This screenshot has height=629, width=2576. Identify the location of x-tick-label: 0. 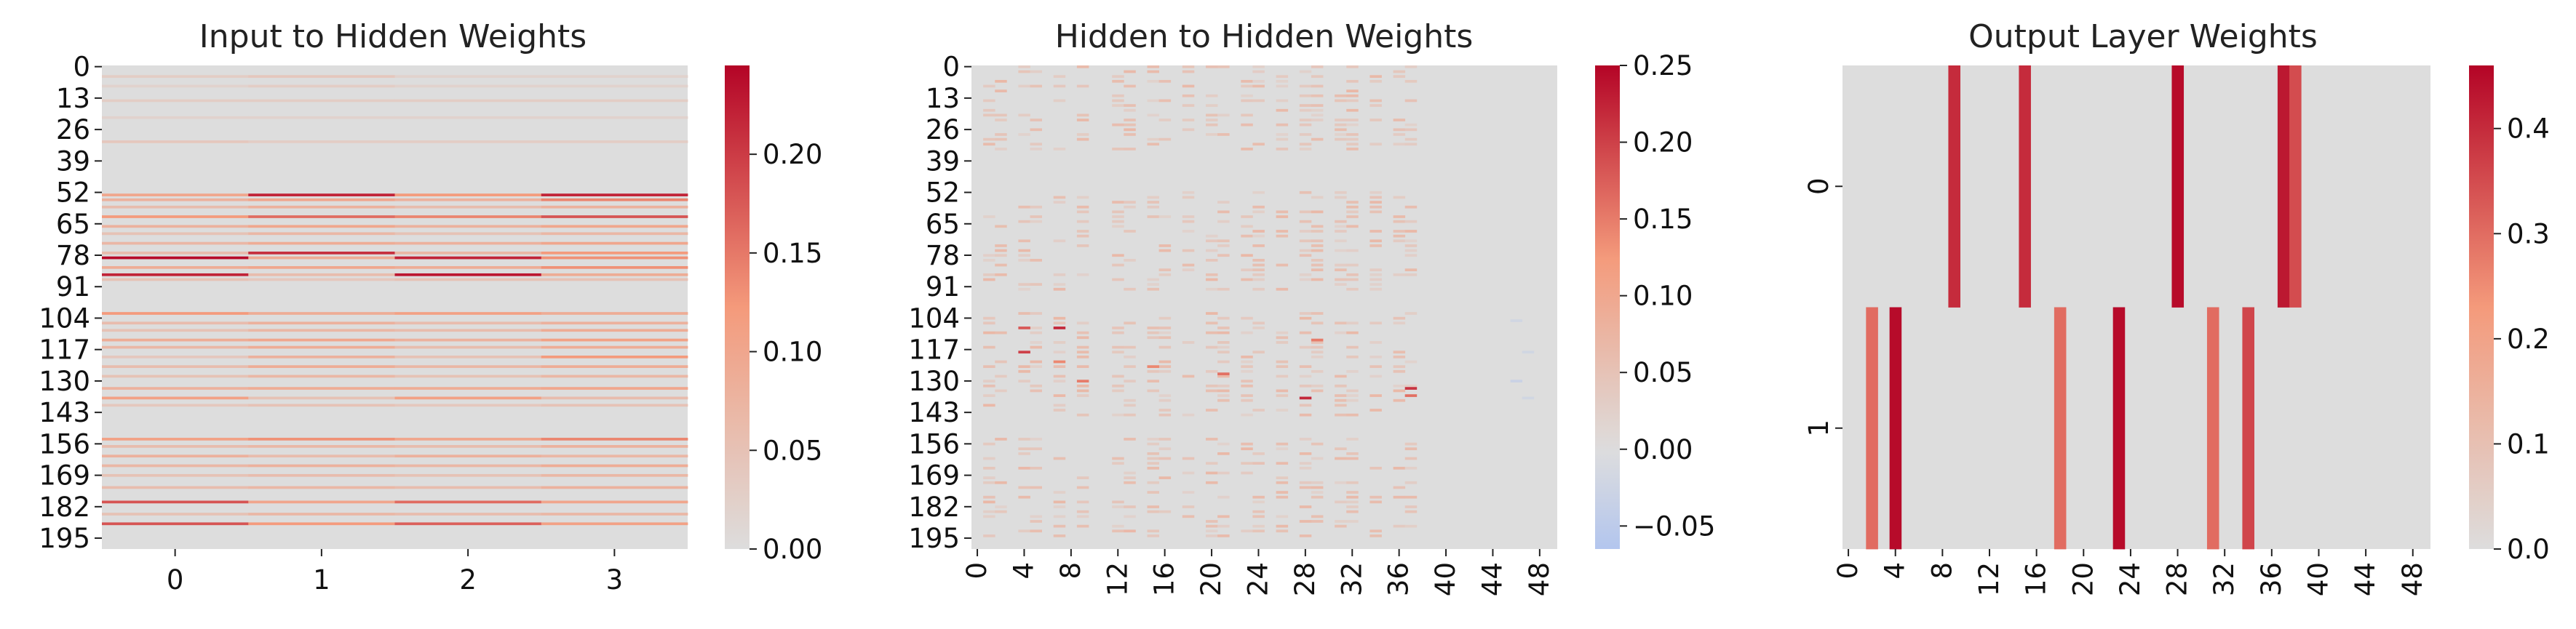
(175, 580).